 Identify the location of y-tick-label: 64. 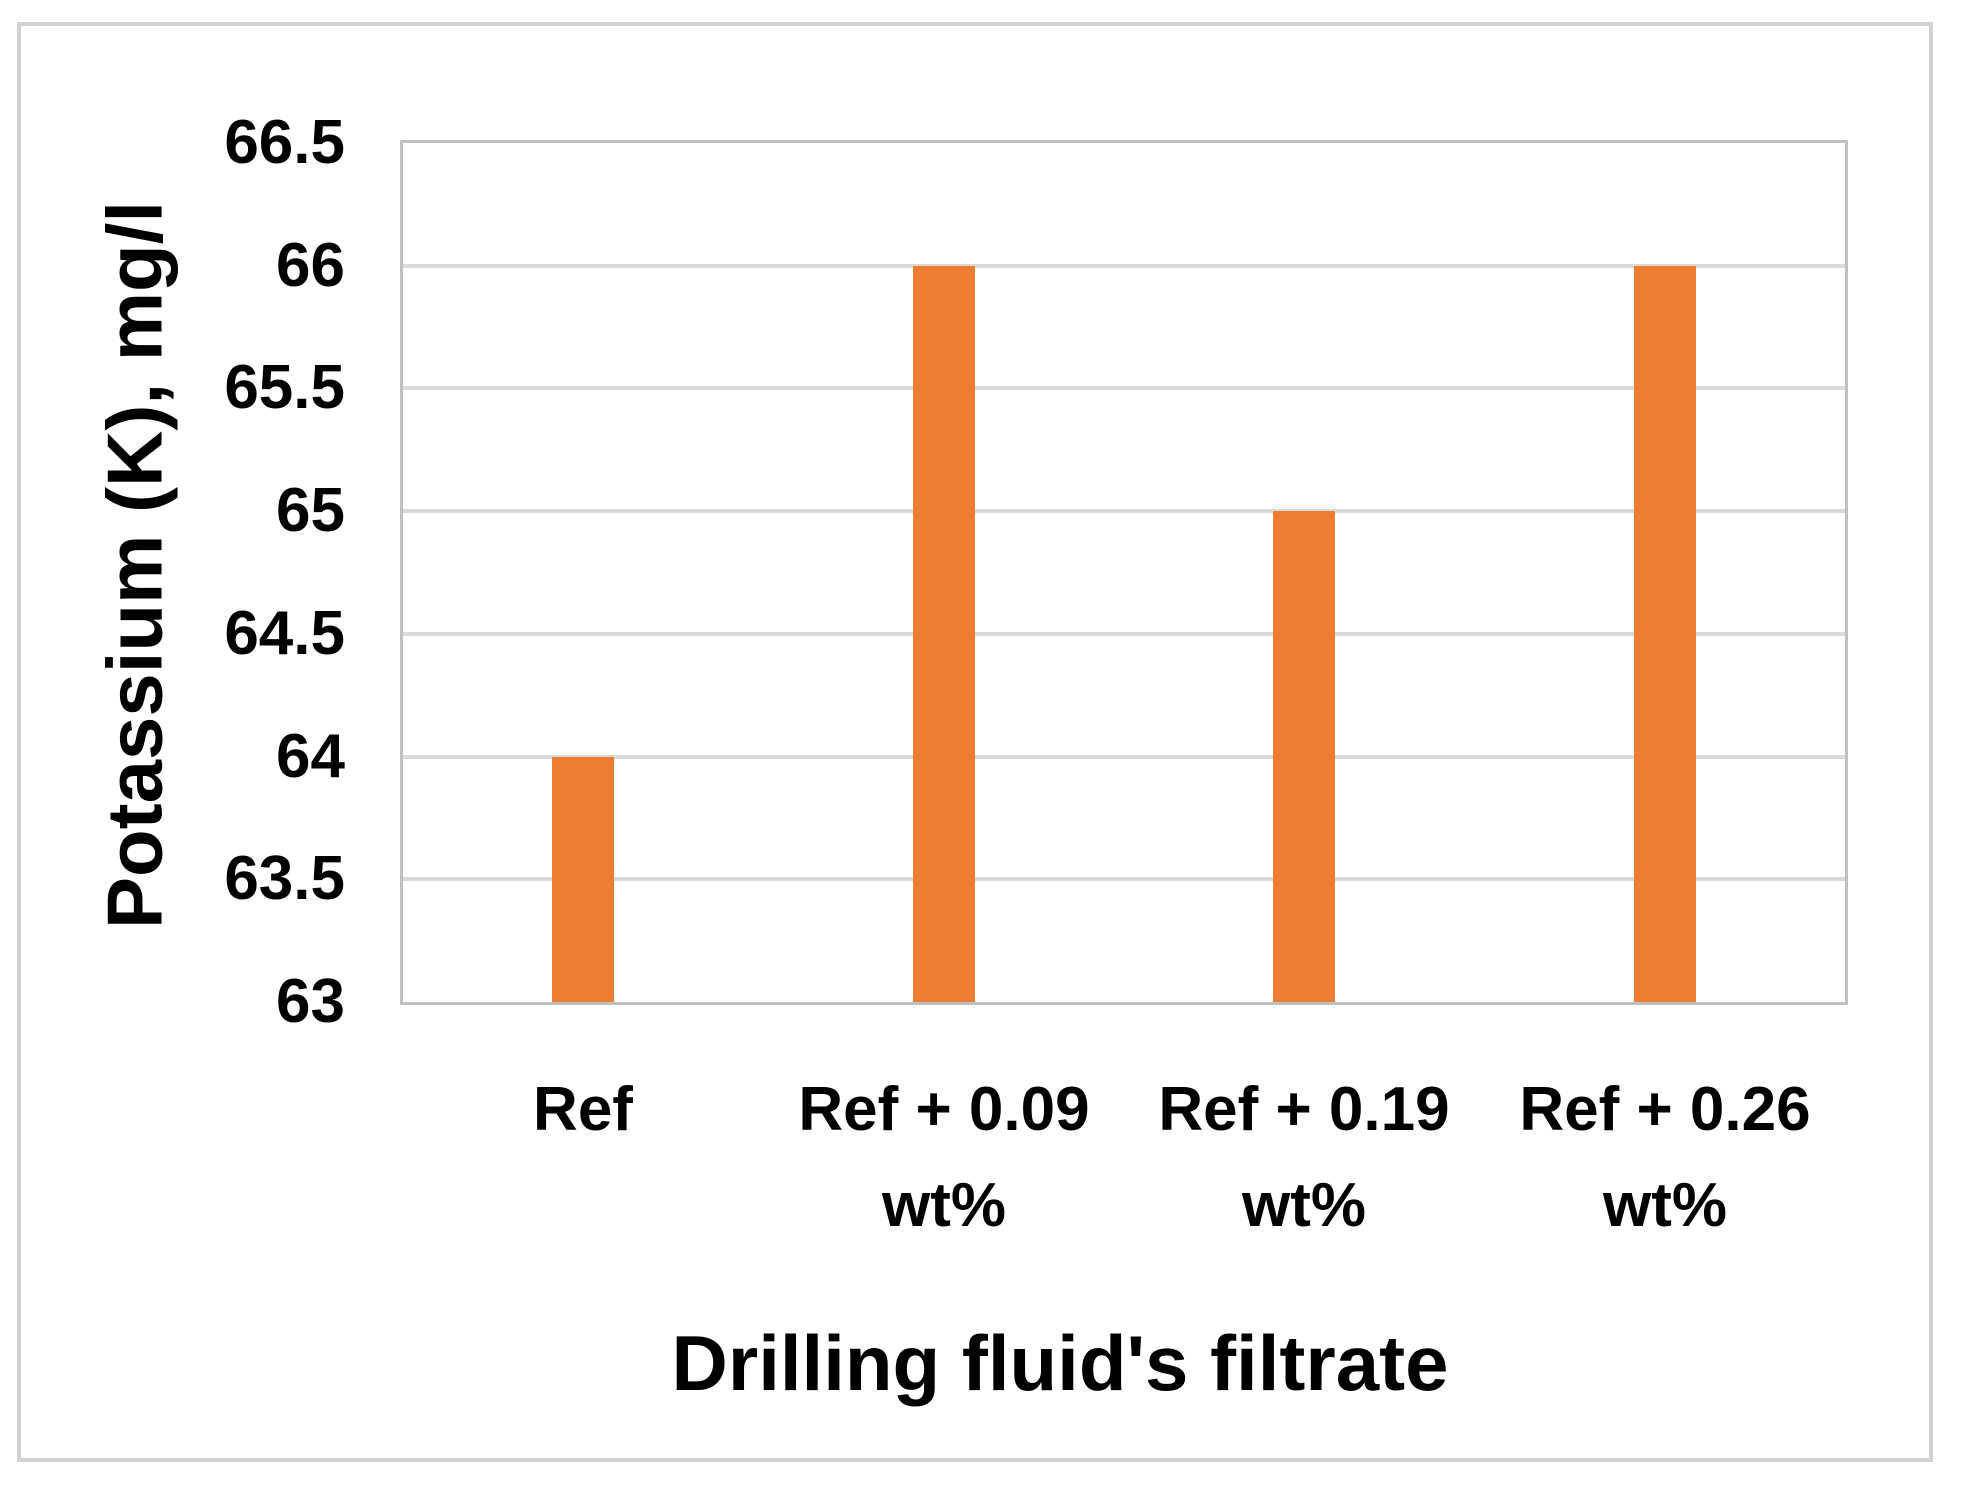
(310, 756).